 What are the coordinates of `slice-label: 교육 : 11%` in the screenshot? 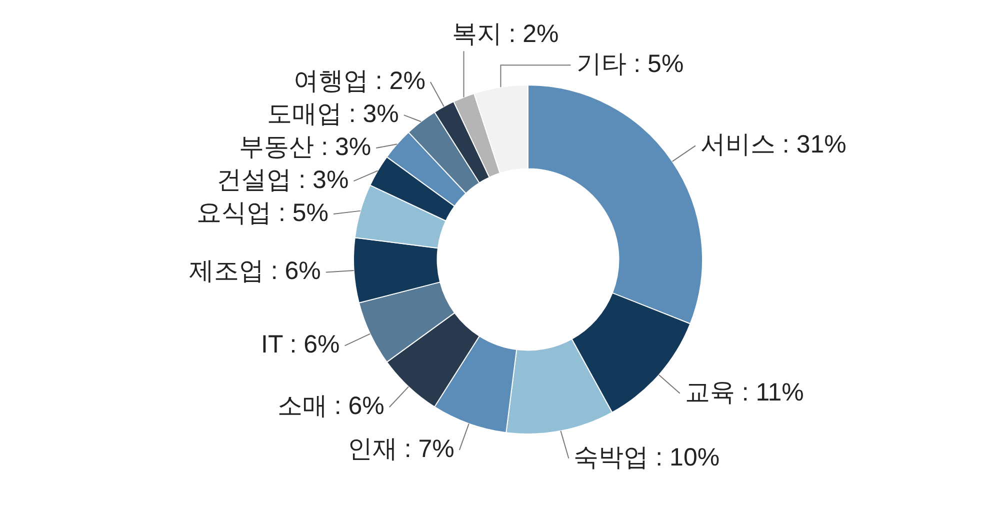 It's located at (744, 392).